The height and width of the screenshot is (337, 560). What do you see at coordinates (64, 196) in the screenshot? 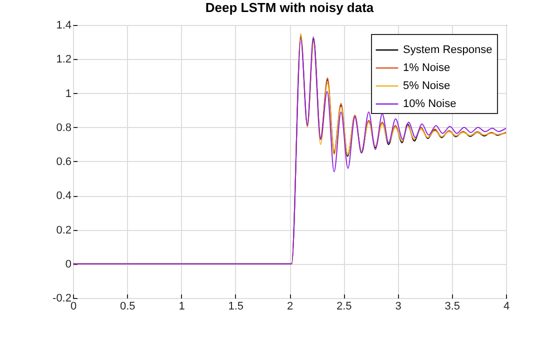
I see `y-tick-label: 0.4` at bounding box center [64, 196].